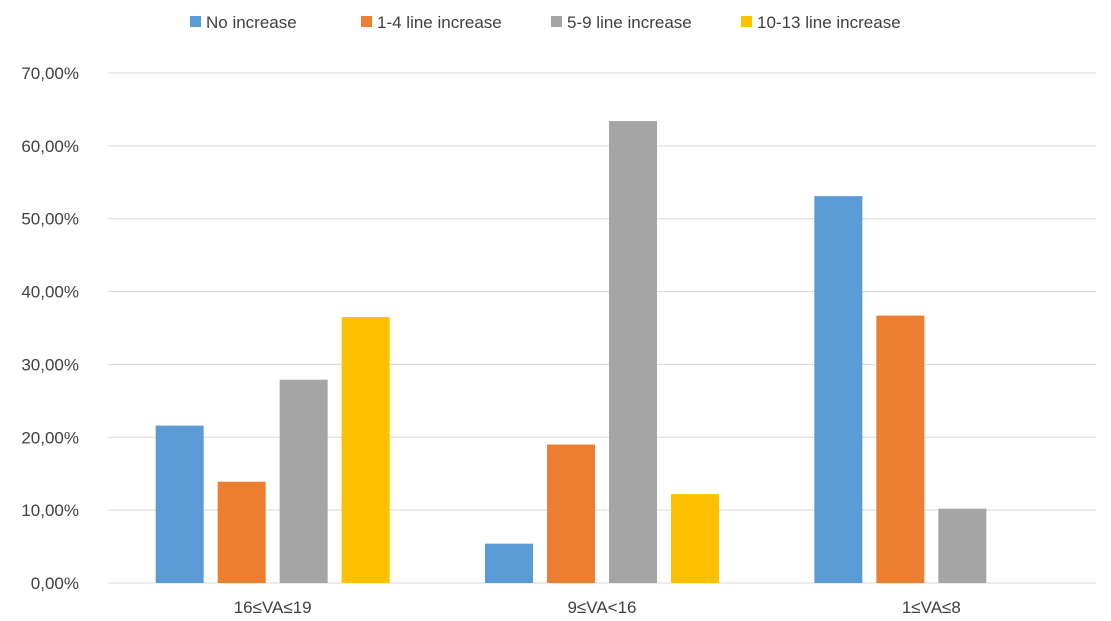  I want to click on legend-label: 1-4 line increase, so click(439, 22).